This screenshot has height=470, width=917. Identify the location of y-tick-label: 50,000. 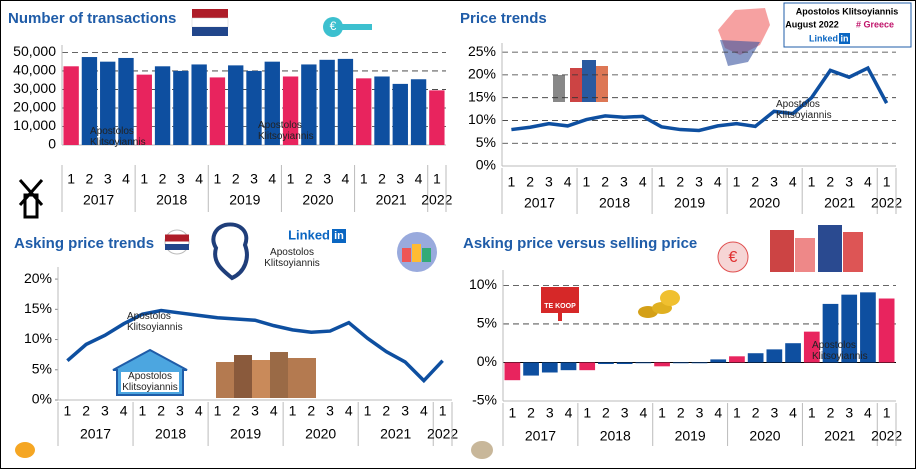
(34, 51).